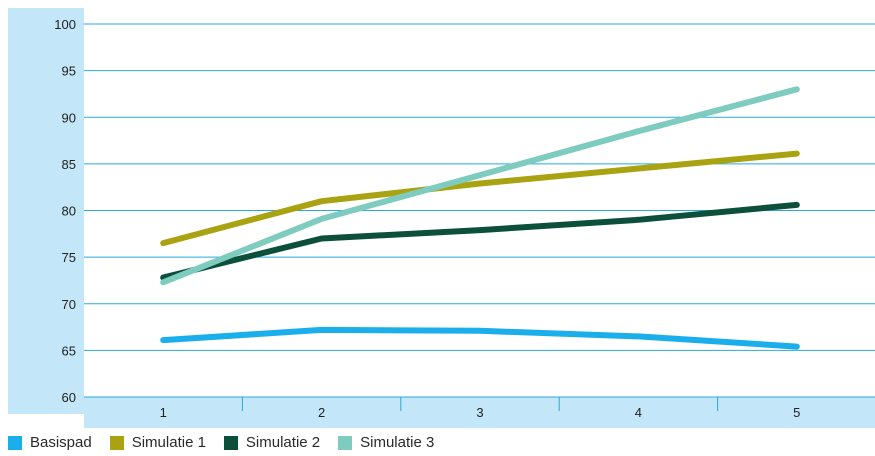 The width and height of the screenshot is (875, 456). I want to click on x-axis-ticks: 1 2 3 4 5, so click(480, 408).